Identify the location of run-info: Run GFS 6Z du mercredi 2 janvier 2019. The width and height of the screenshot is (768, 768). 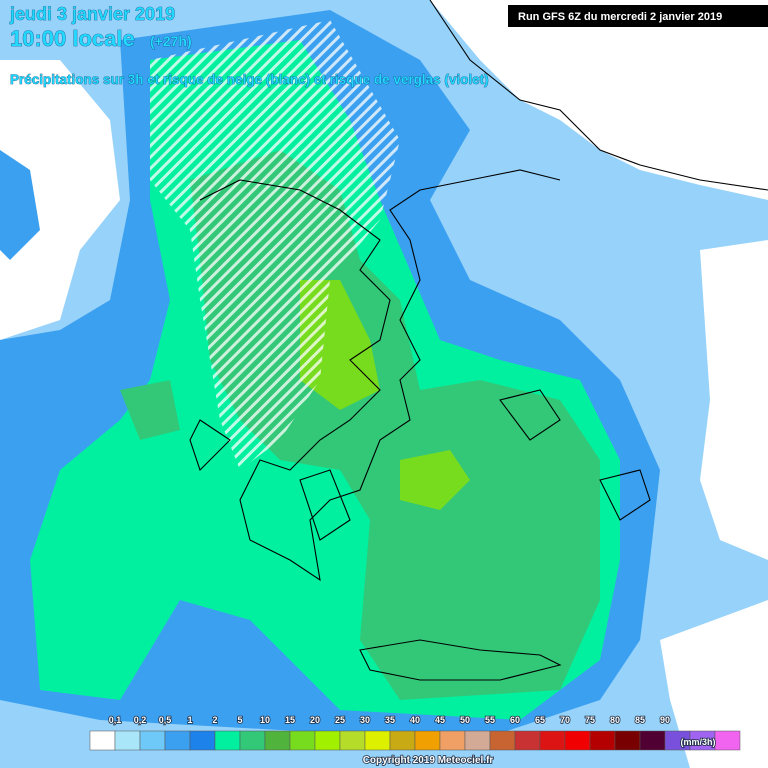
(620, 17).